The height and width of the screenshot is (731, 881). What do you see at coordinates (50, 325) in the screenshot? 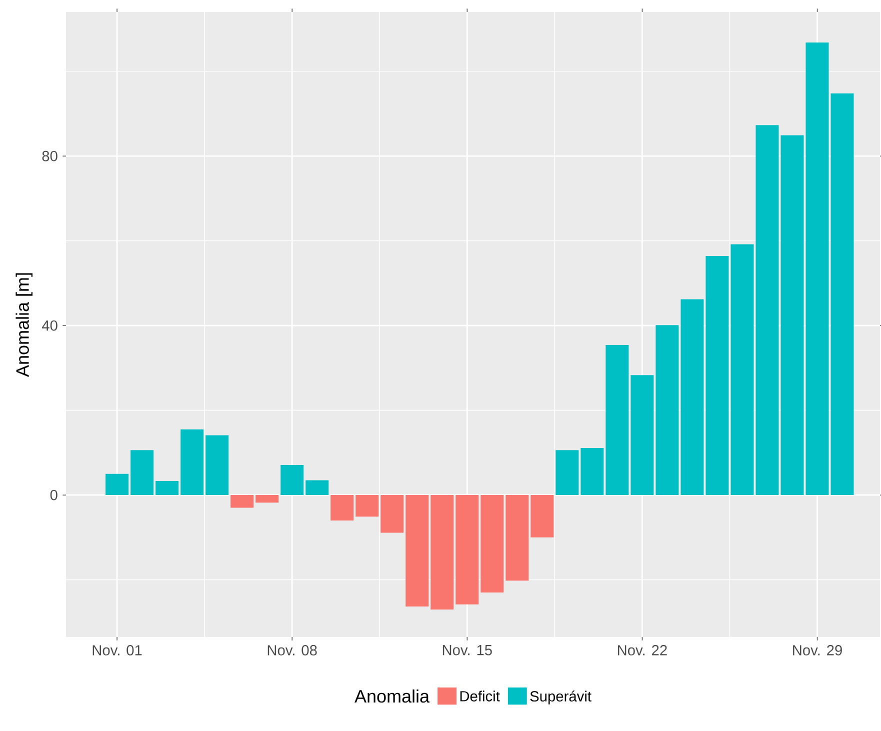
I see `y-tick-label: 40` at bounding box center [50, 325].